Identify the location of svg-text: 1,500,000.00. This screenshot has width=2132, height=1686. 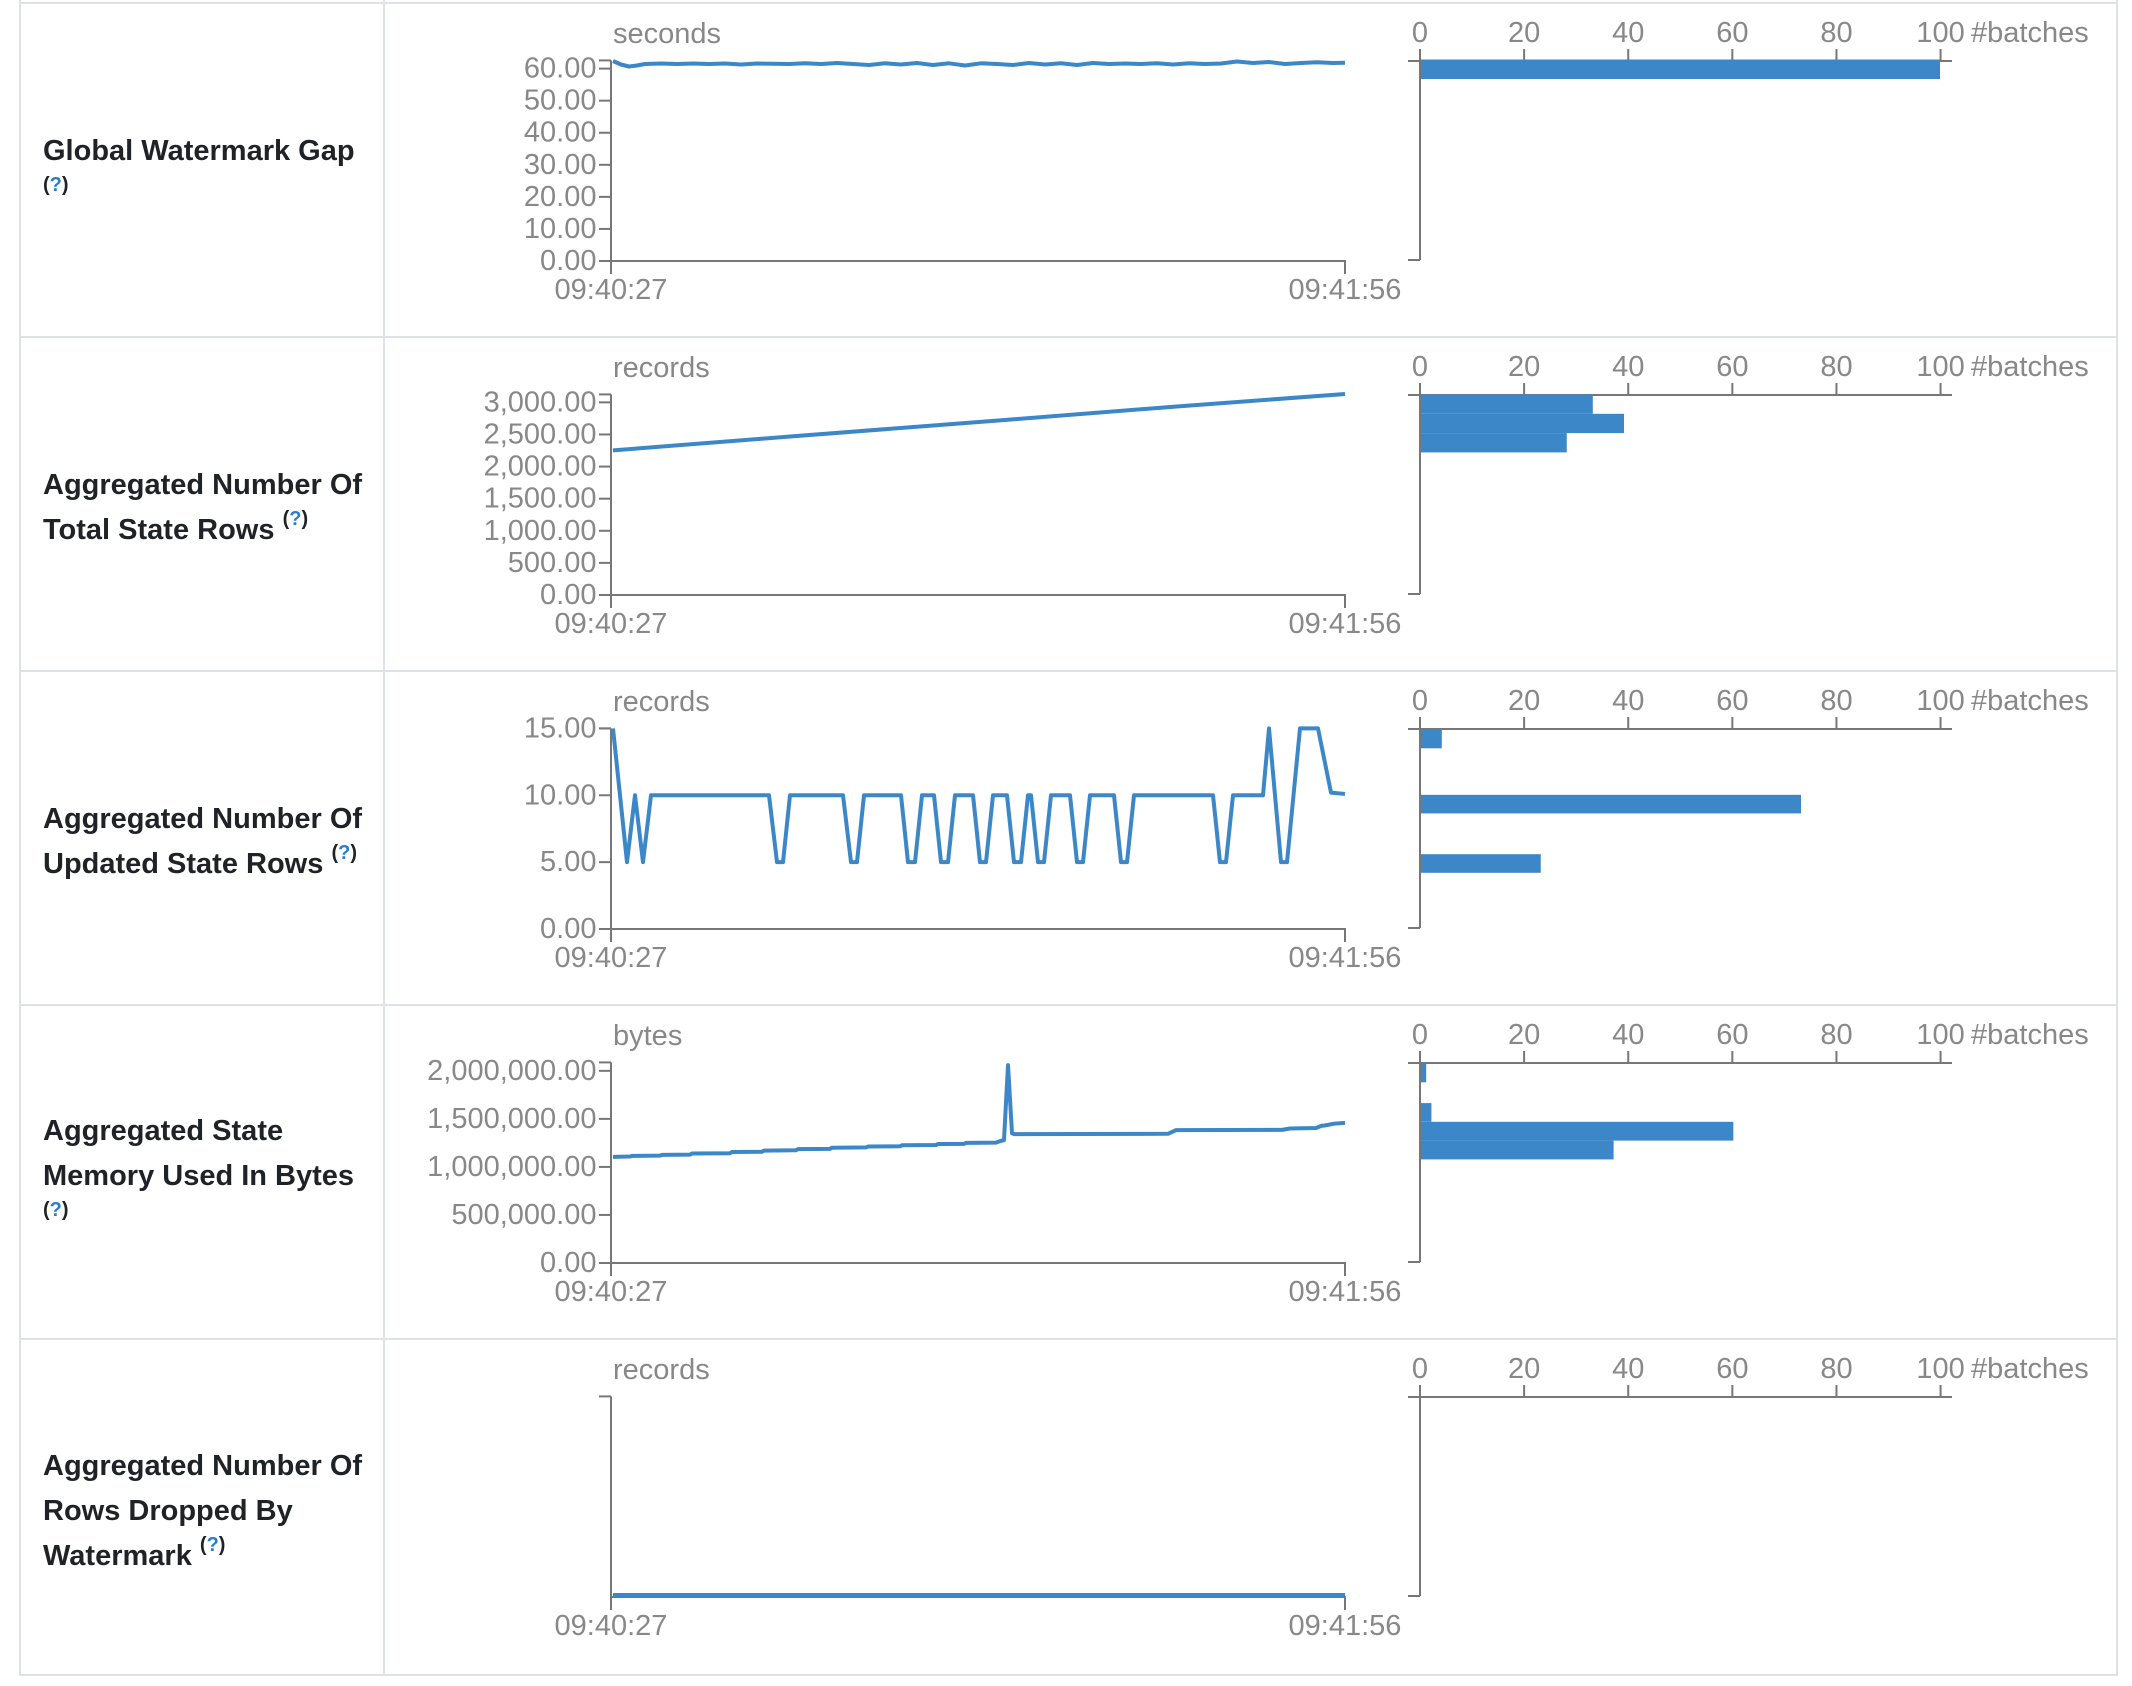
(511, 1119).